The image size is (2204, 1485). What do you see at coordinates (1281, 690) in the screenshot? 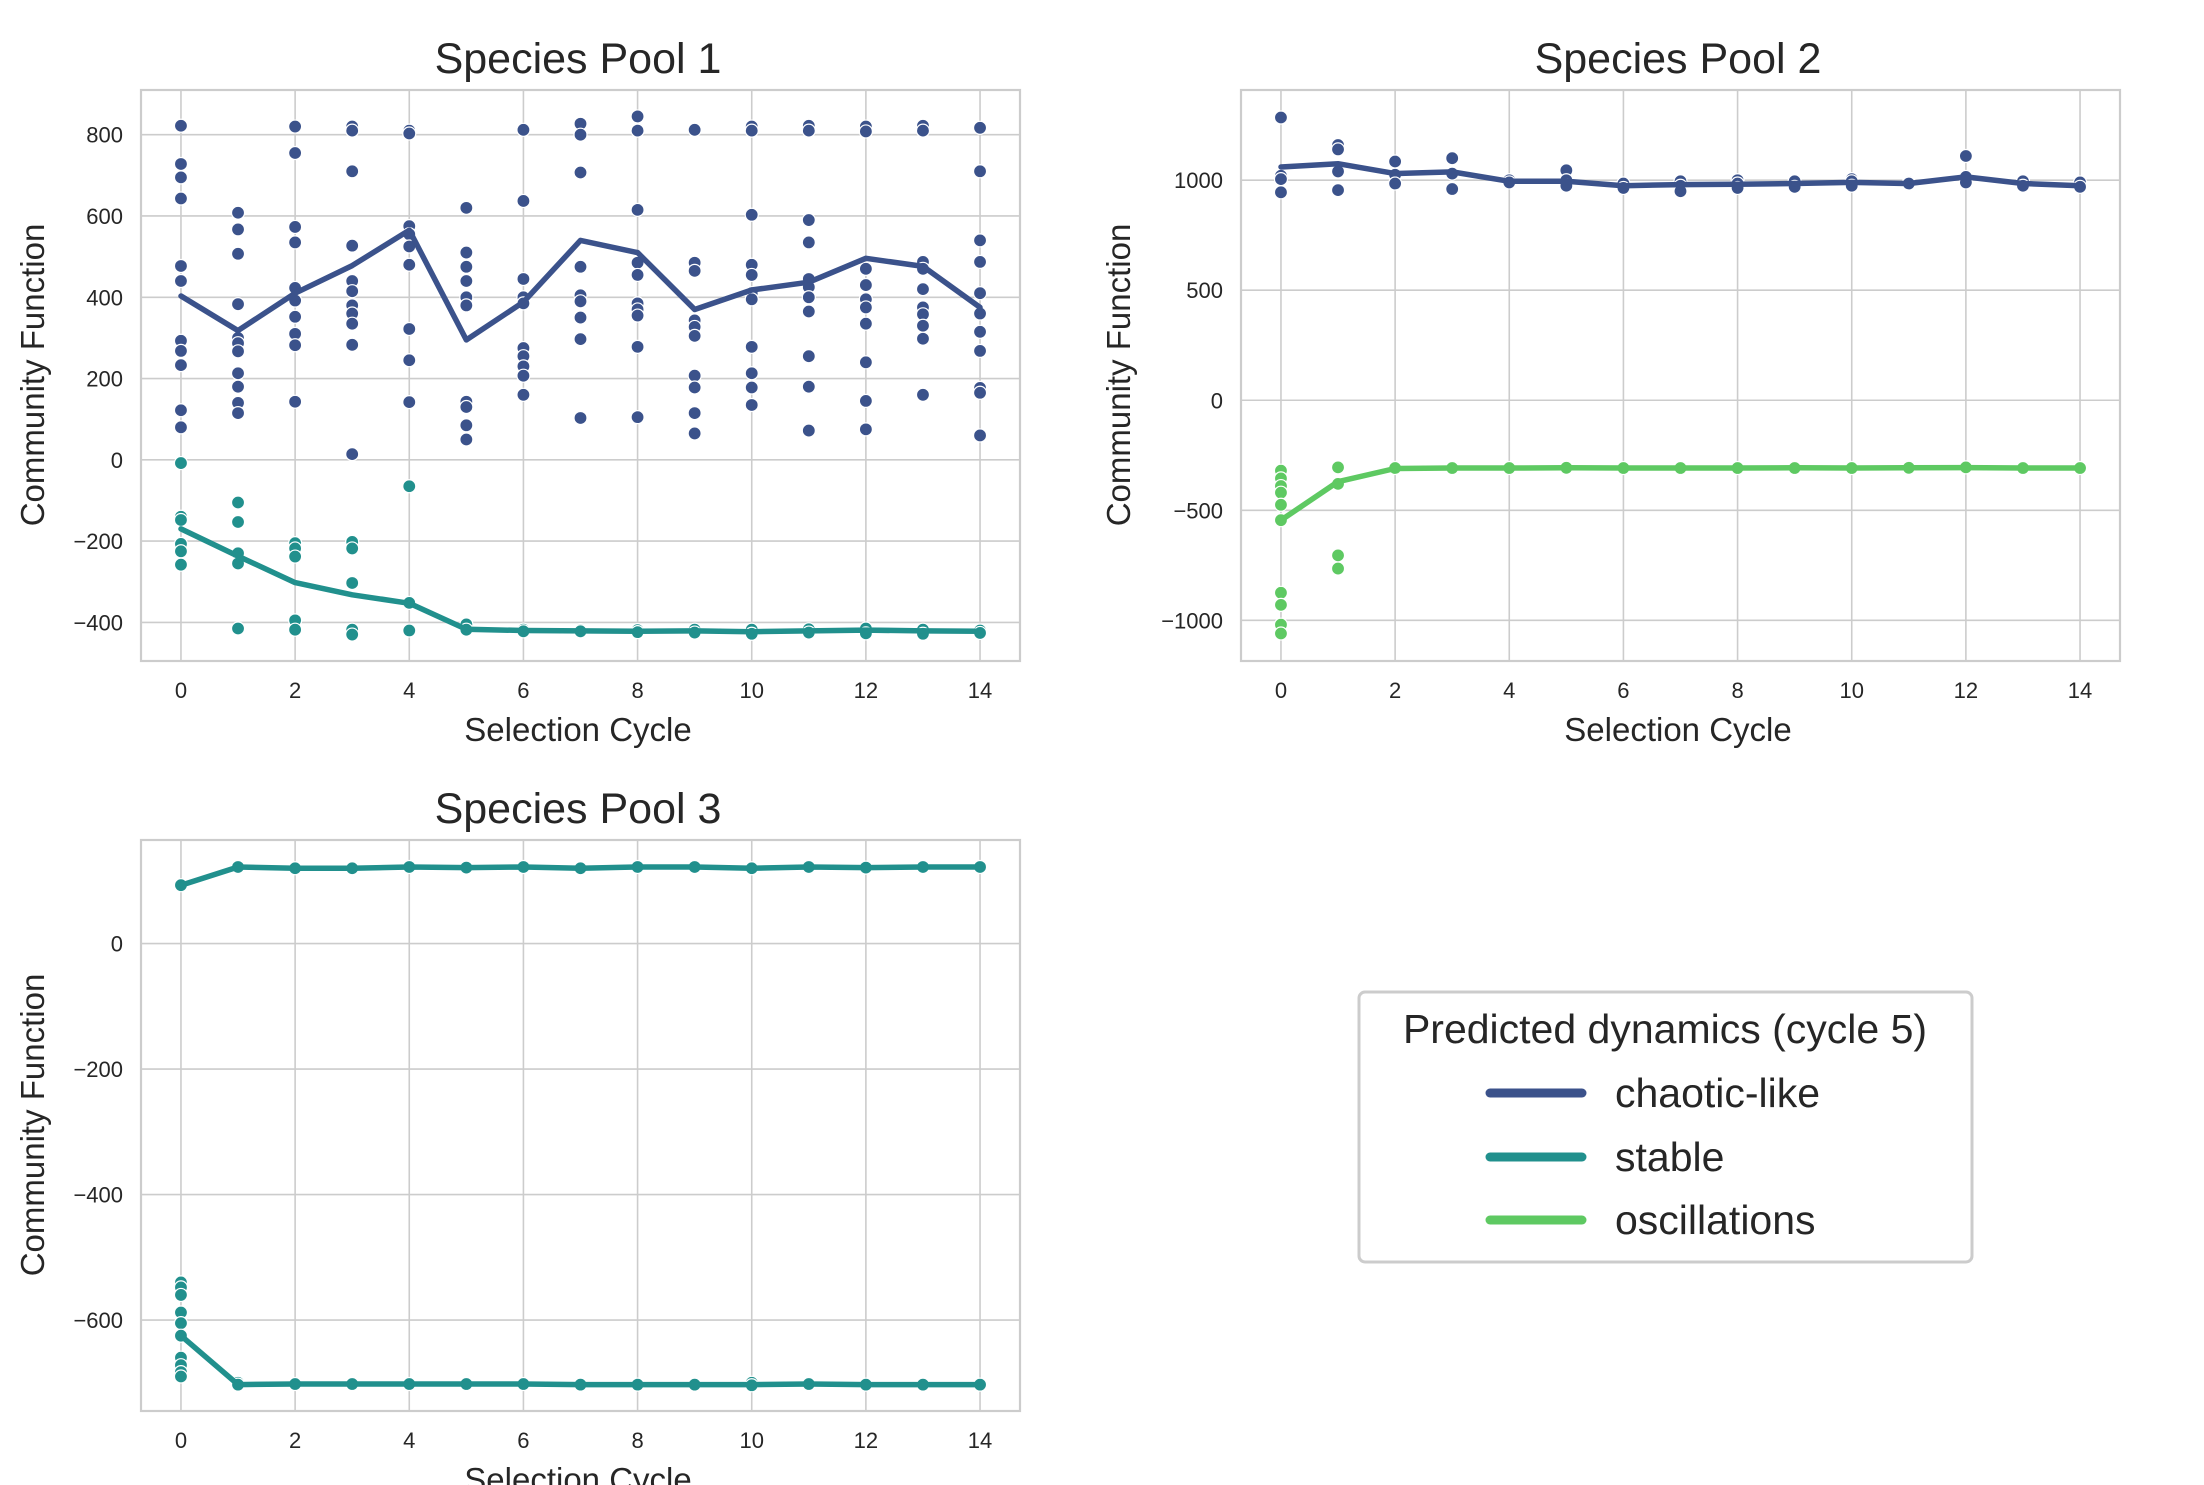
I see `x-tick-label: 0` at bounding box center [1281, 690].